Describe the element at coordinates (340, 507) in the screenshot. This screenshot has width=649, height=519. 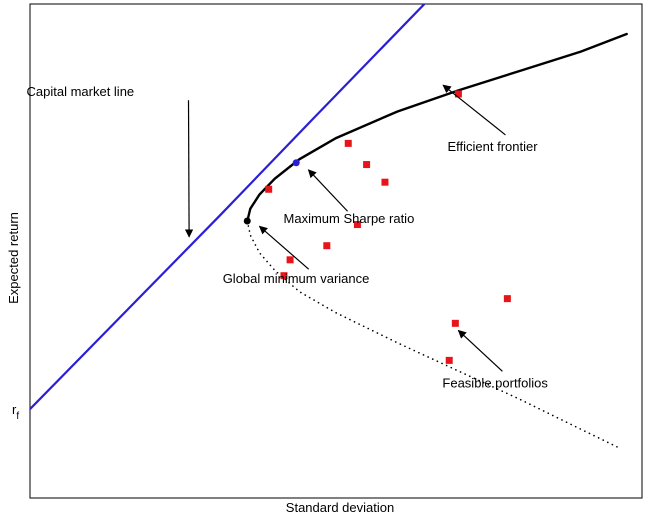
I see `x-axis-title: Standard deviation` at that location.